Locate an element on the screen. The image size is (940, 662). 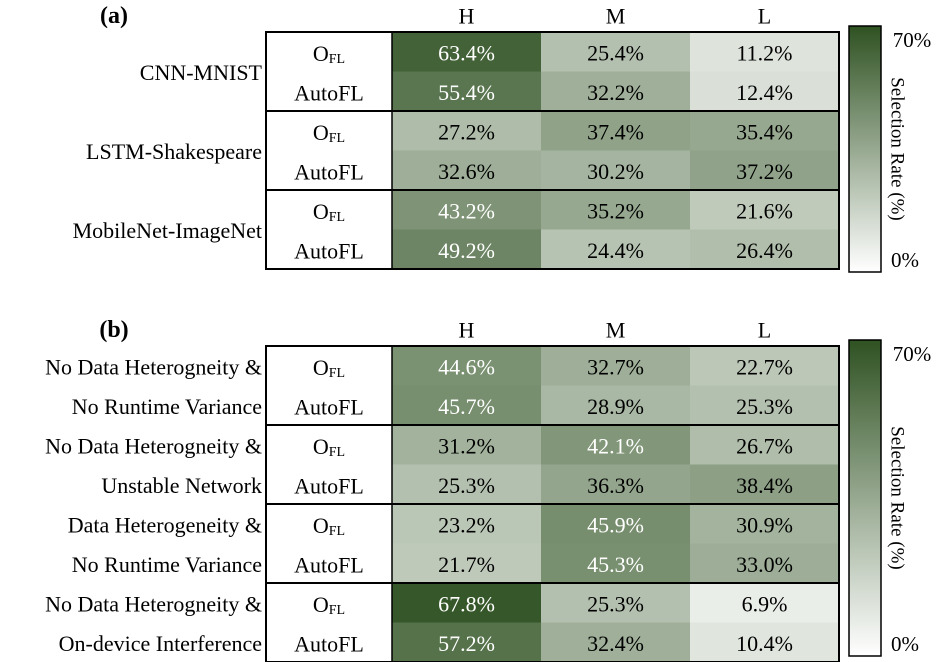
cell-value-label: 37.2% is located at coordinates (764, 171).